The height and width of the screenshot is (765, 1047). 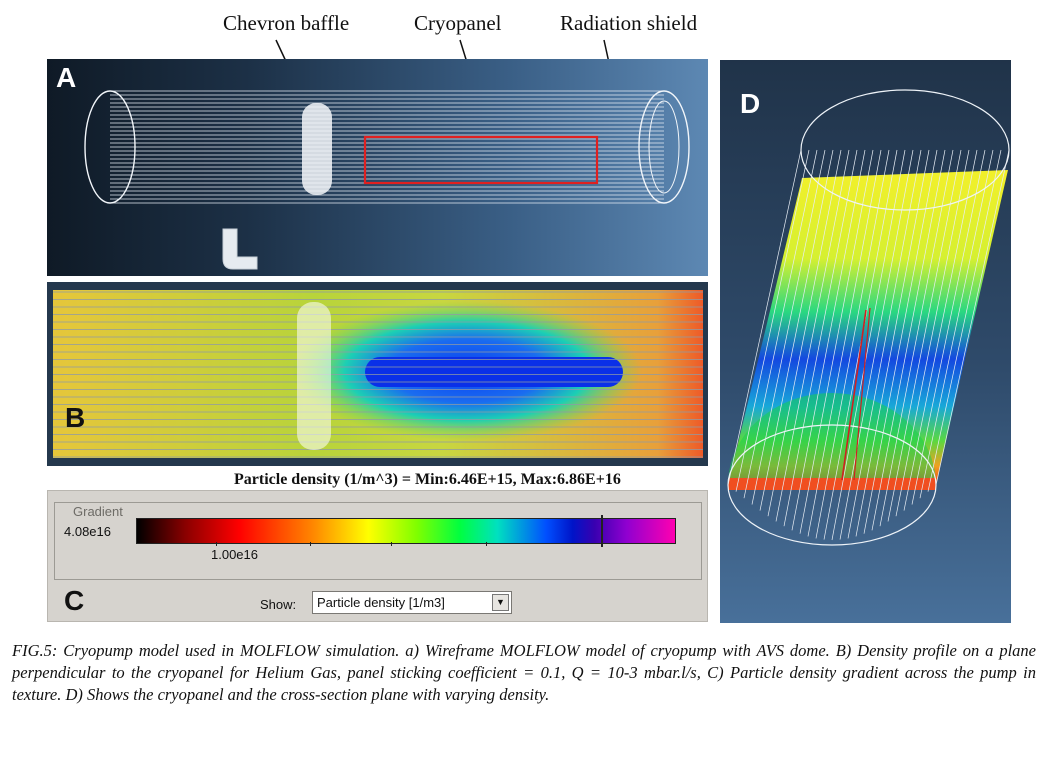 What do you see at coordinates (66, 77) in the screenshot?
I see `panel-letter-a: A` at bounding box center [66, 77].